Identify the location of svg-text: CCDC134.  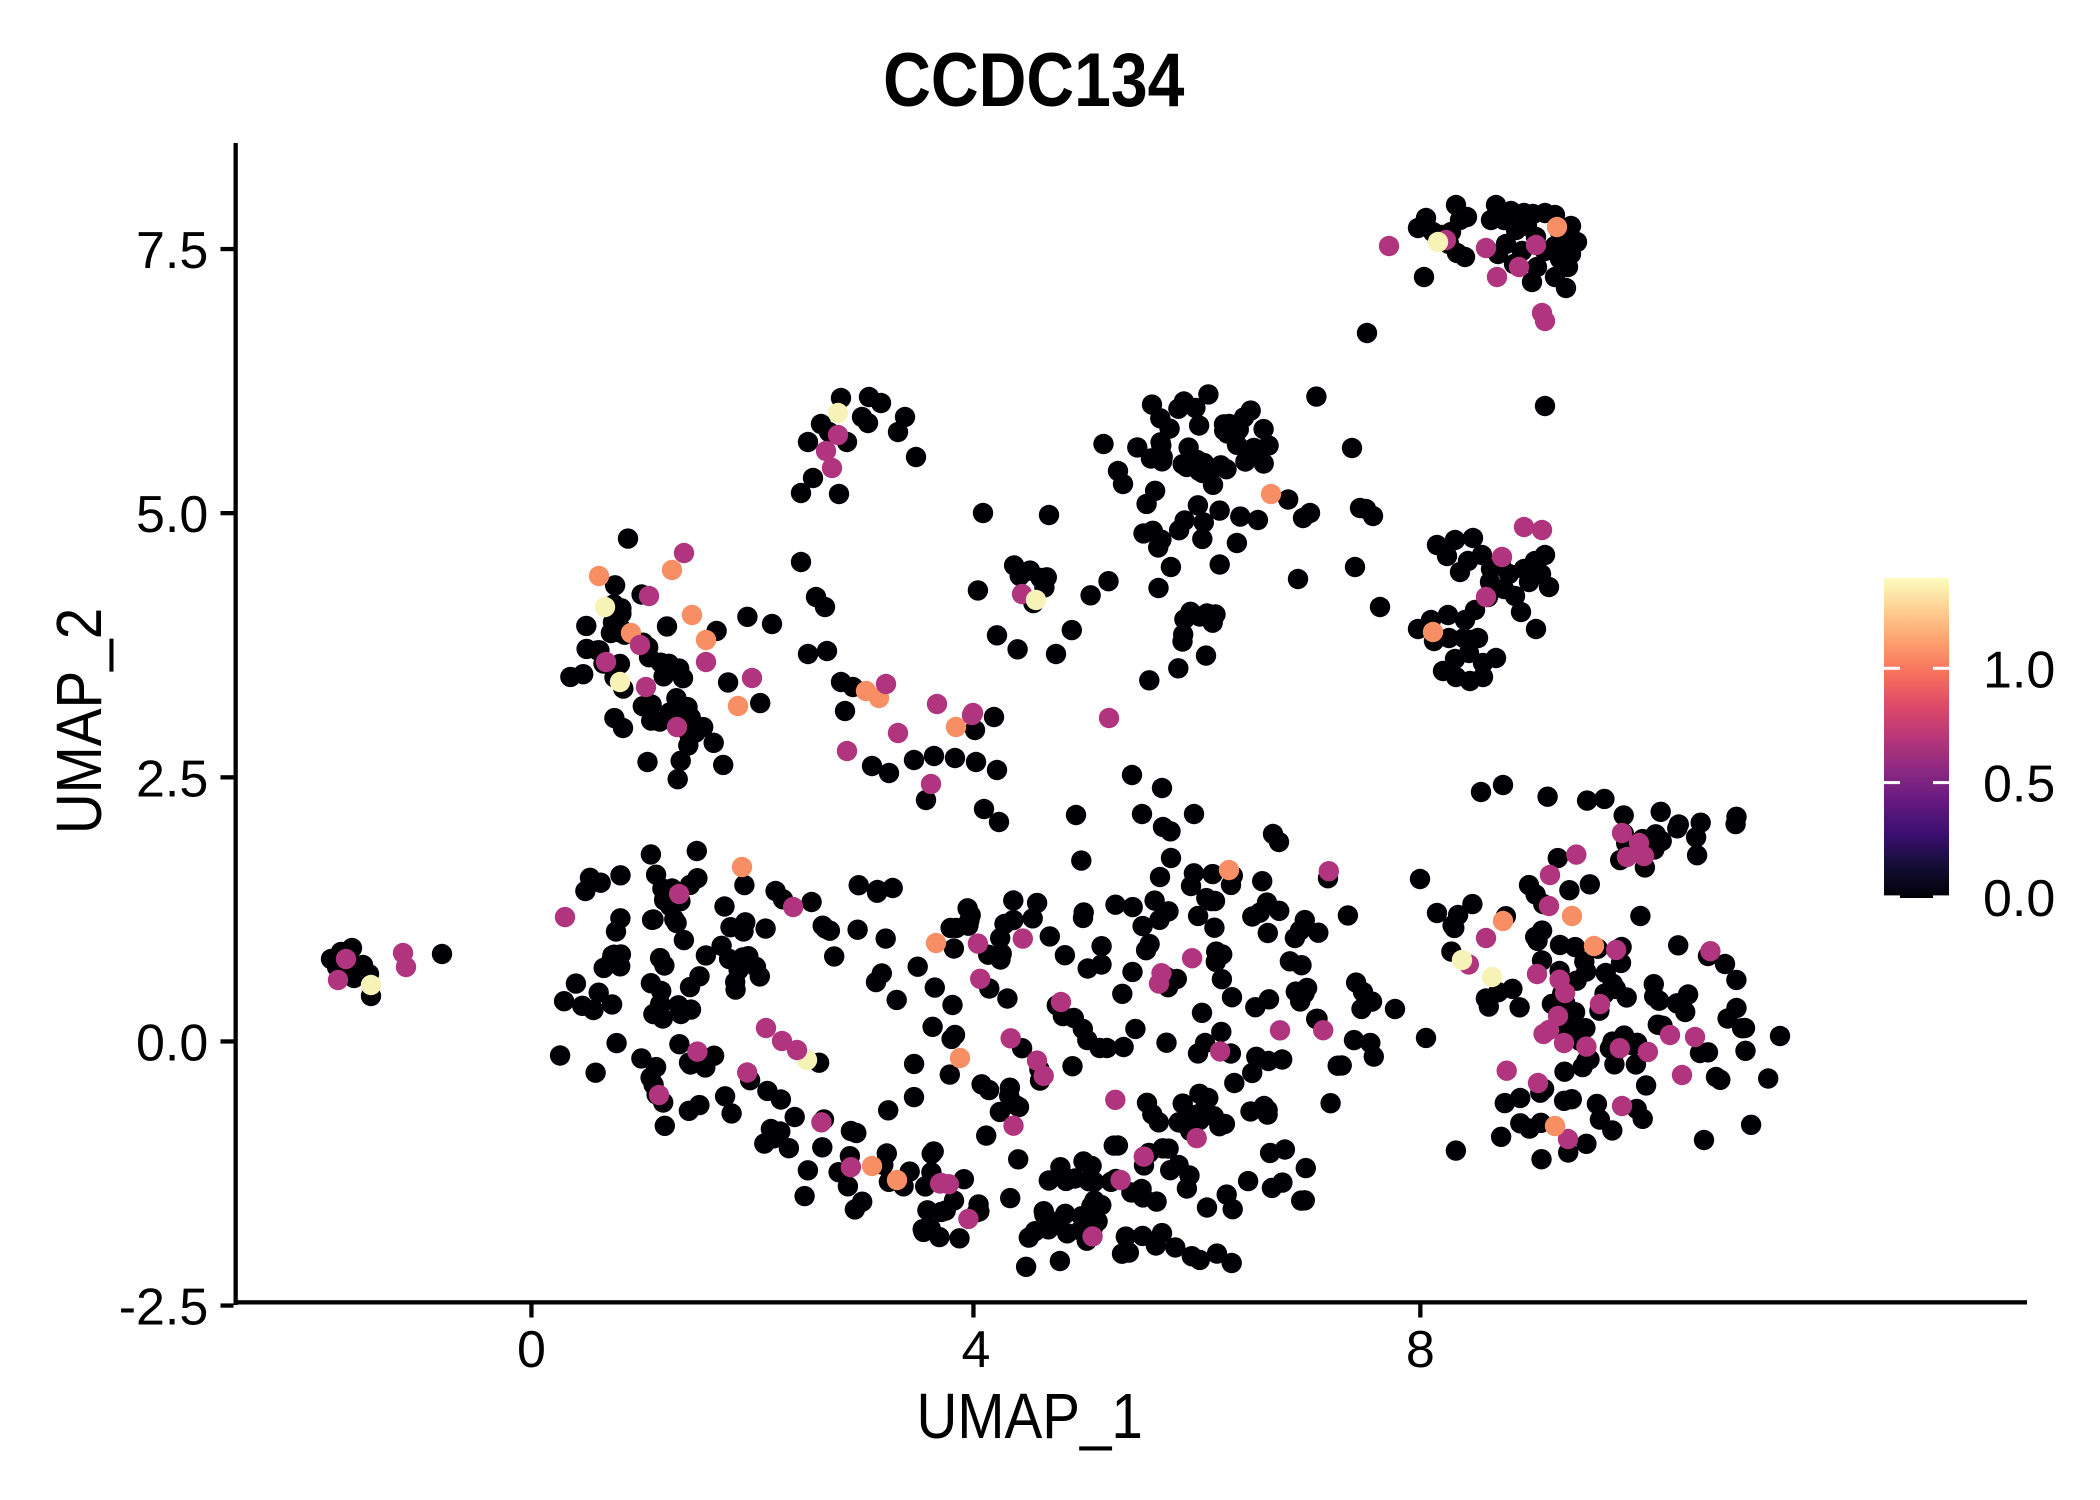
(1034, 81).